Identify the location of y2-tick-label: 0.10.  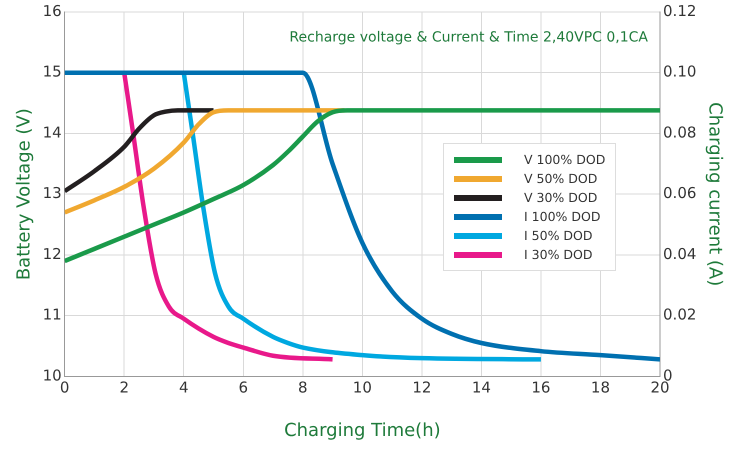
(679, 71).